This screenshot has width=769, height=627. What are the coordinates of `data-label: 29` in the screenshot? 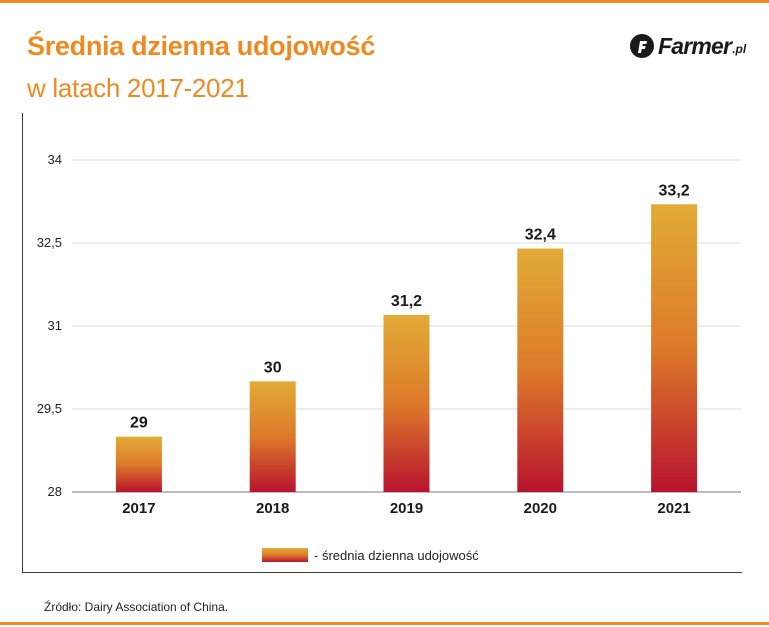 It's located at (139, 423).